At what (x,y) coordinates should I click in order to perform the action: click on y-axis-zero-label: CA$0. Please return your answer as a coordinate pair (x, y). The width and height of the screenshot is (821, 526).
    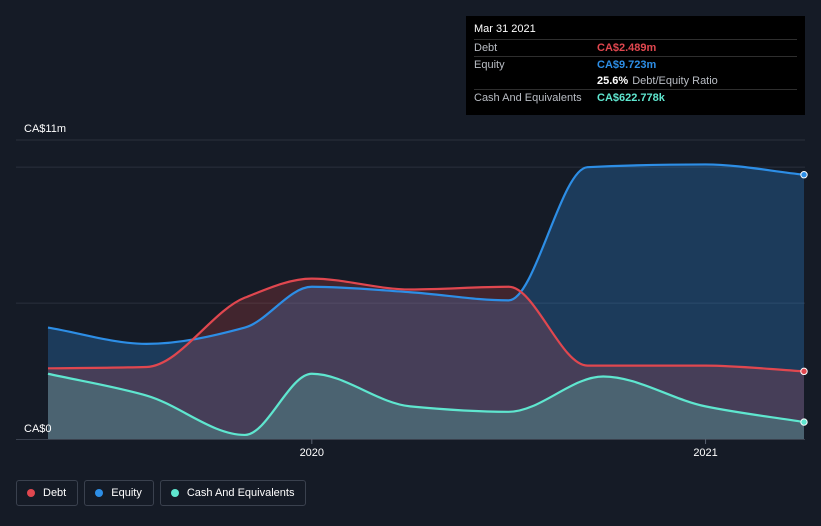
    Looking at the image, I should click on (38, 429).